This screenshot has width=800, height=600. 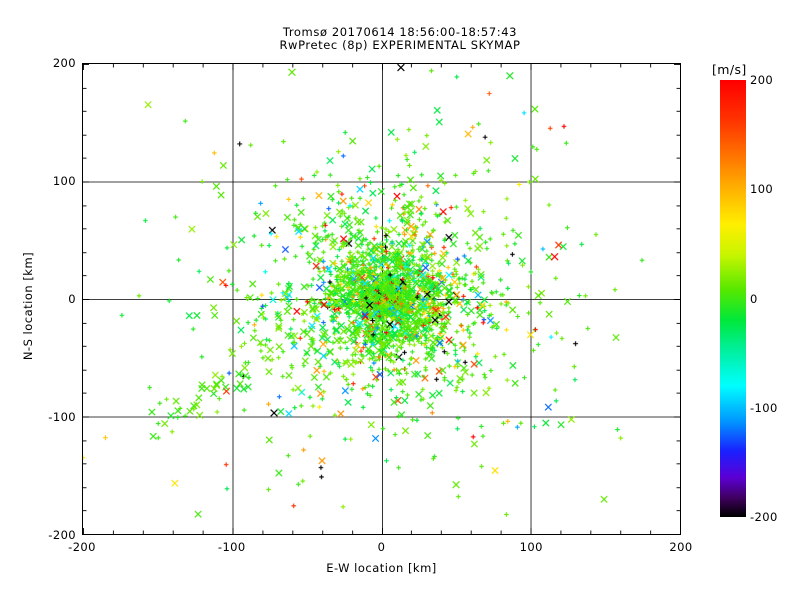 What do you see at coordinates (681, 547) in the screenshot?
I see `x-tick-label: 200` at bounding box center [681, 547].